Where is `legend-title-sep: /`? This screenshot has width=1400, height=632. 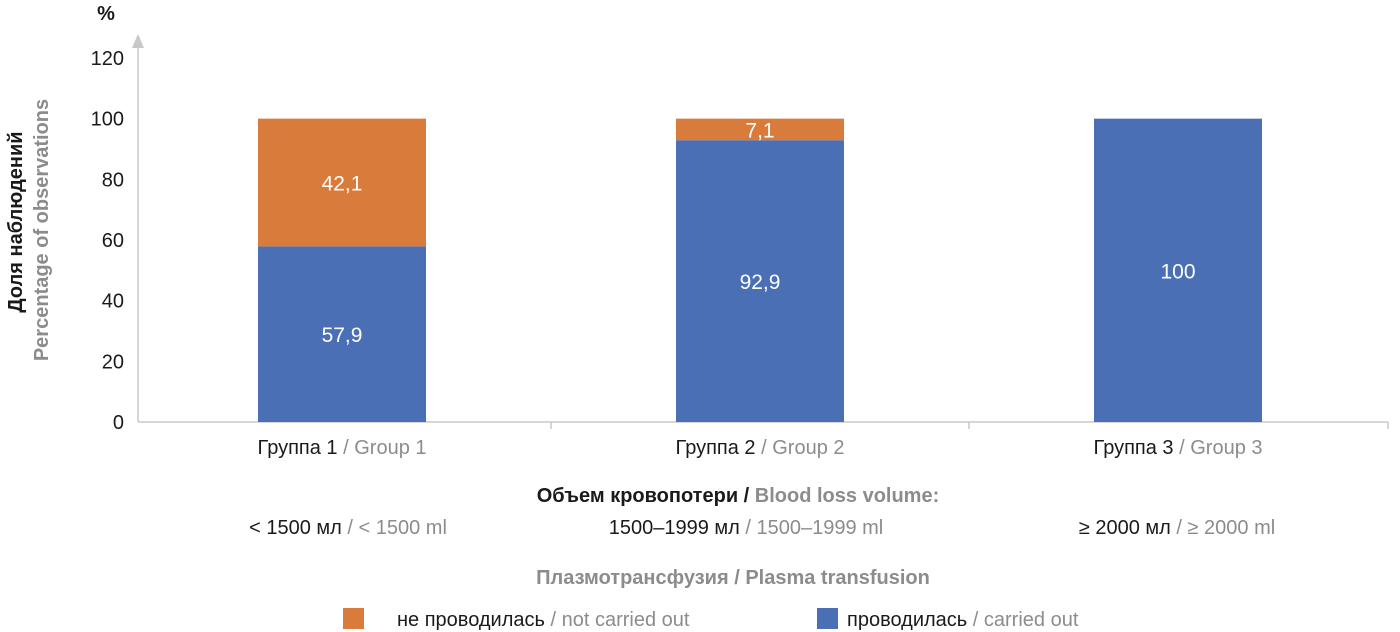 legend-title-sep: / is located at coordinates (737, 578).